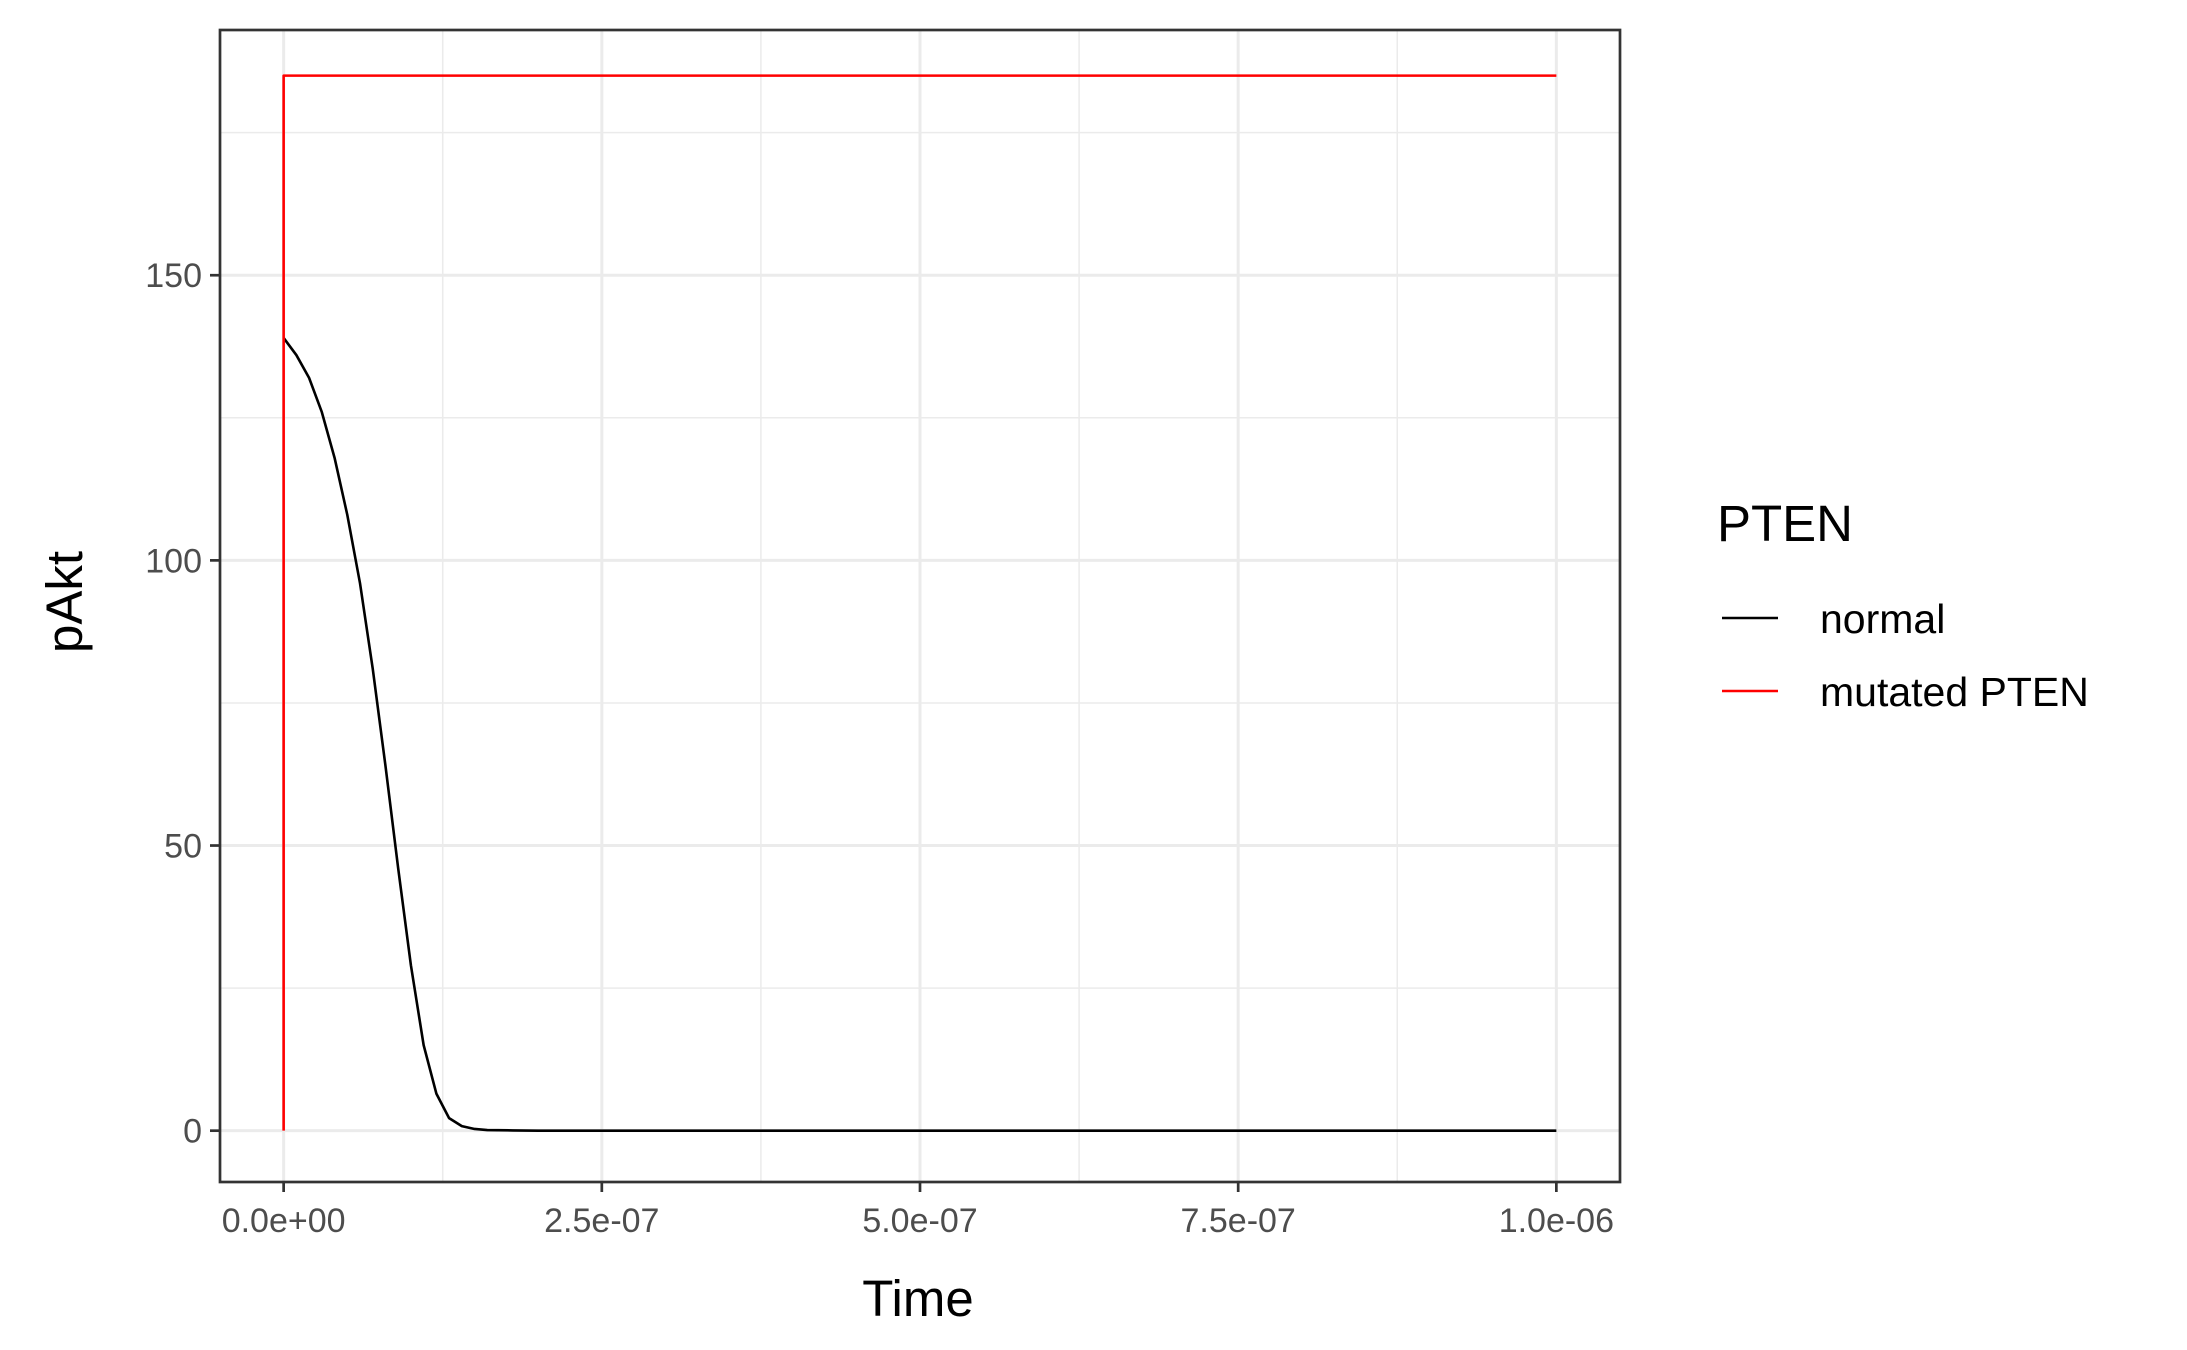 The image size is (2187, 1350). Describe the element at coordinates (173, 276) in the screenshot. I see `y-tick-label: 150` at that location.